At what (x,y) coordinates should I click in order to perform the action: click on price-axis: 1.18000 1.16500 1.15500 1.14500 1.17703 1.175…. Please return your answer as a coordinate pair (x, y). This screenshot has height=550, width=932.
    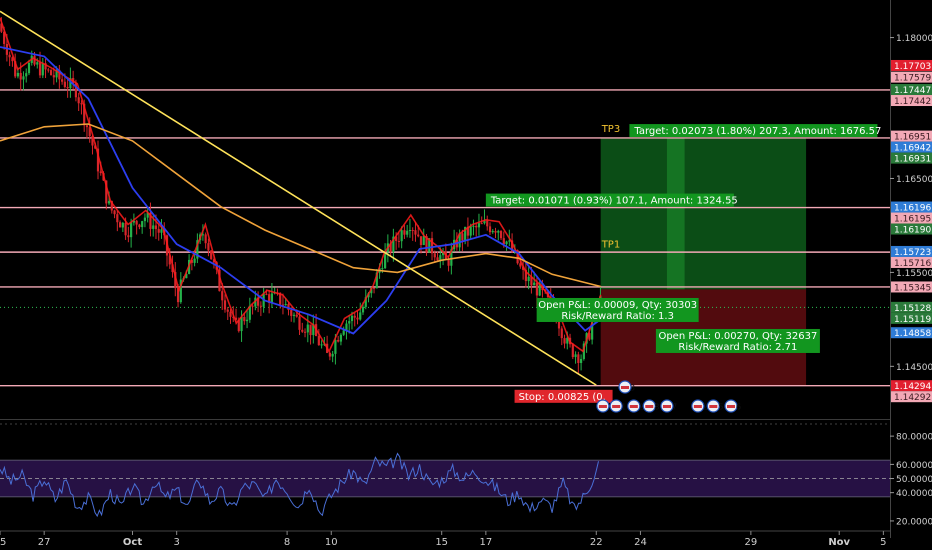
    Looking at the image, I should click on (911, 269).